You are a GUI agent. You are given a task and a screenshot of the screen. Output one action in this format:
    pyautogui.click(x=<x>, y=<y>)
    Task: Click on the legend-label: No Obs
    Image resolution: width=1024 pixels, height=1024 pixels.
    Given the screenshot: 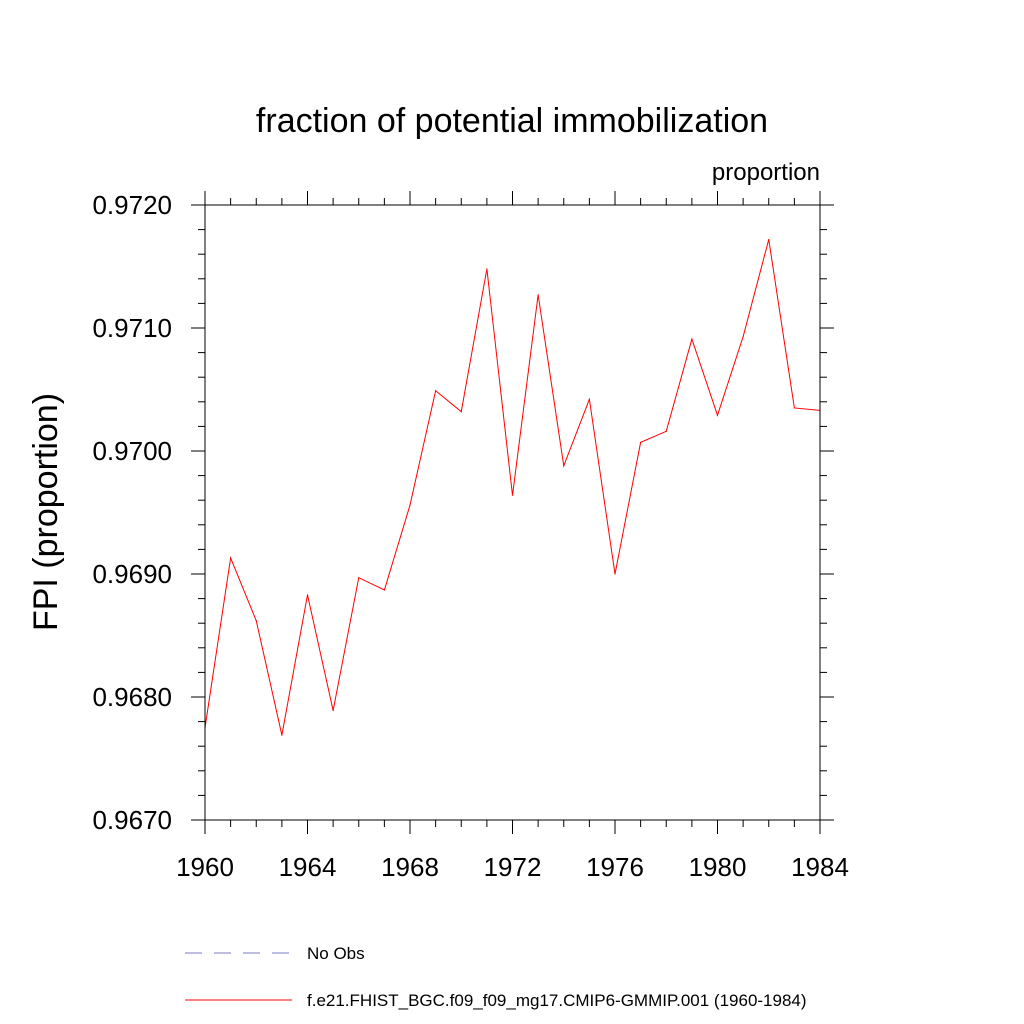 What is the action you would take?
    pyautogui.click(x=336, y=953)
    